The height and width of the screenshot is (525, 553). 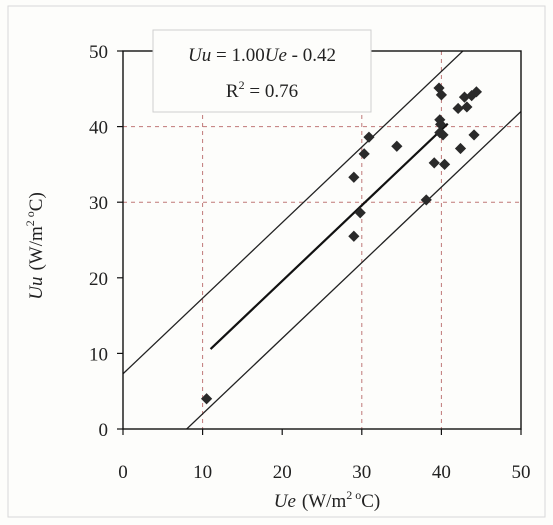 I want to click on eq-slope: = 1.00, so click(x=237, y=55).